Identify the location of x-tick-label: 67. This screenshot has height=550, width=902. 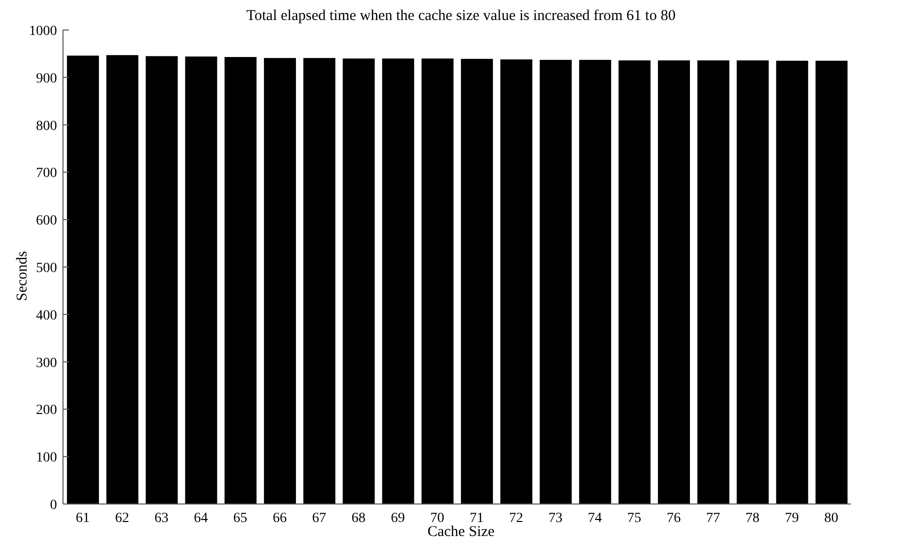
(319, 518).